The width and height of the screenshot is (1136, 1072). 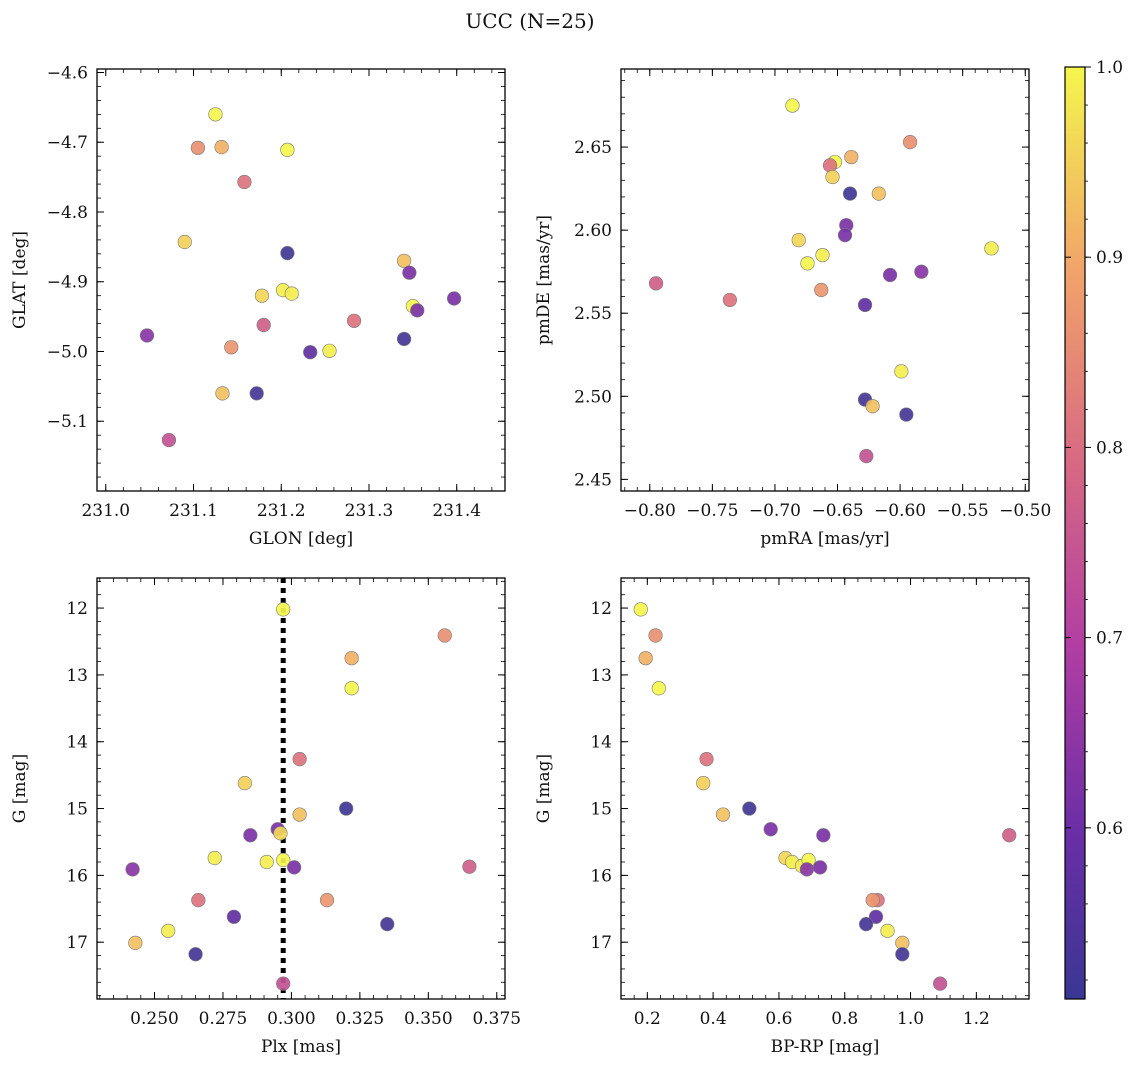 What do you see at coordinates (824, 539) in the screenshot?
I see `x-axis-label: pmRA [mas/yr]` at bounding box center [824, 539].